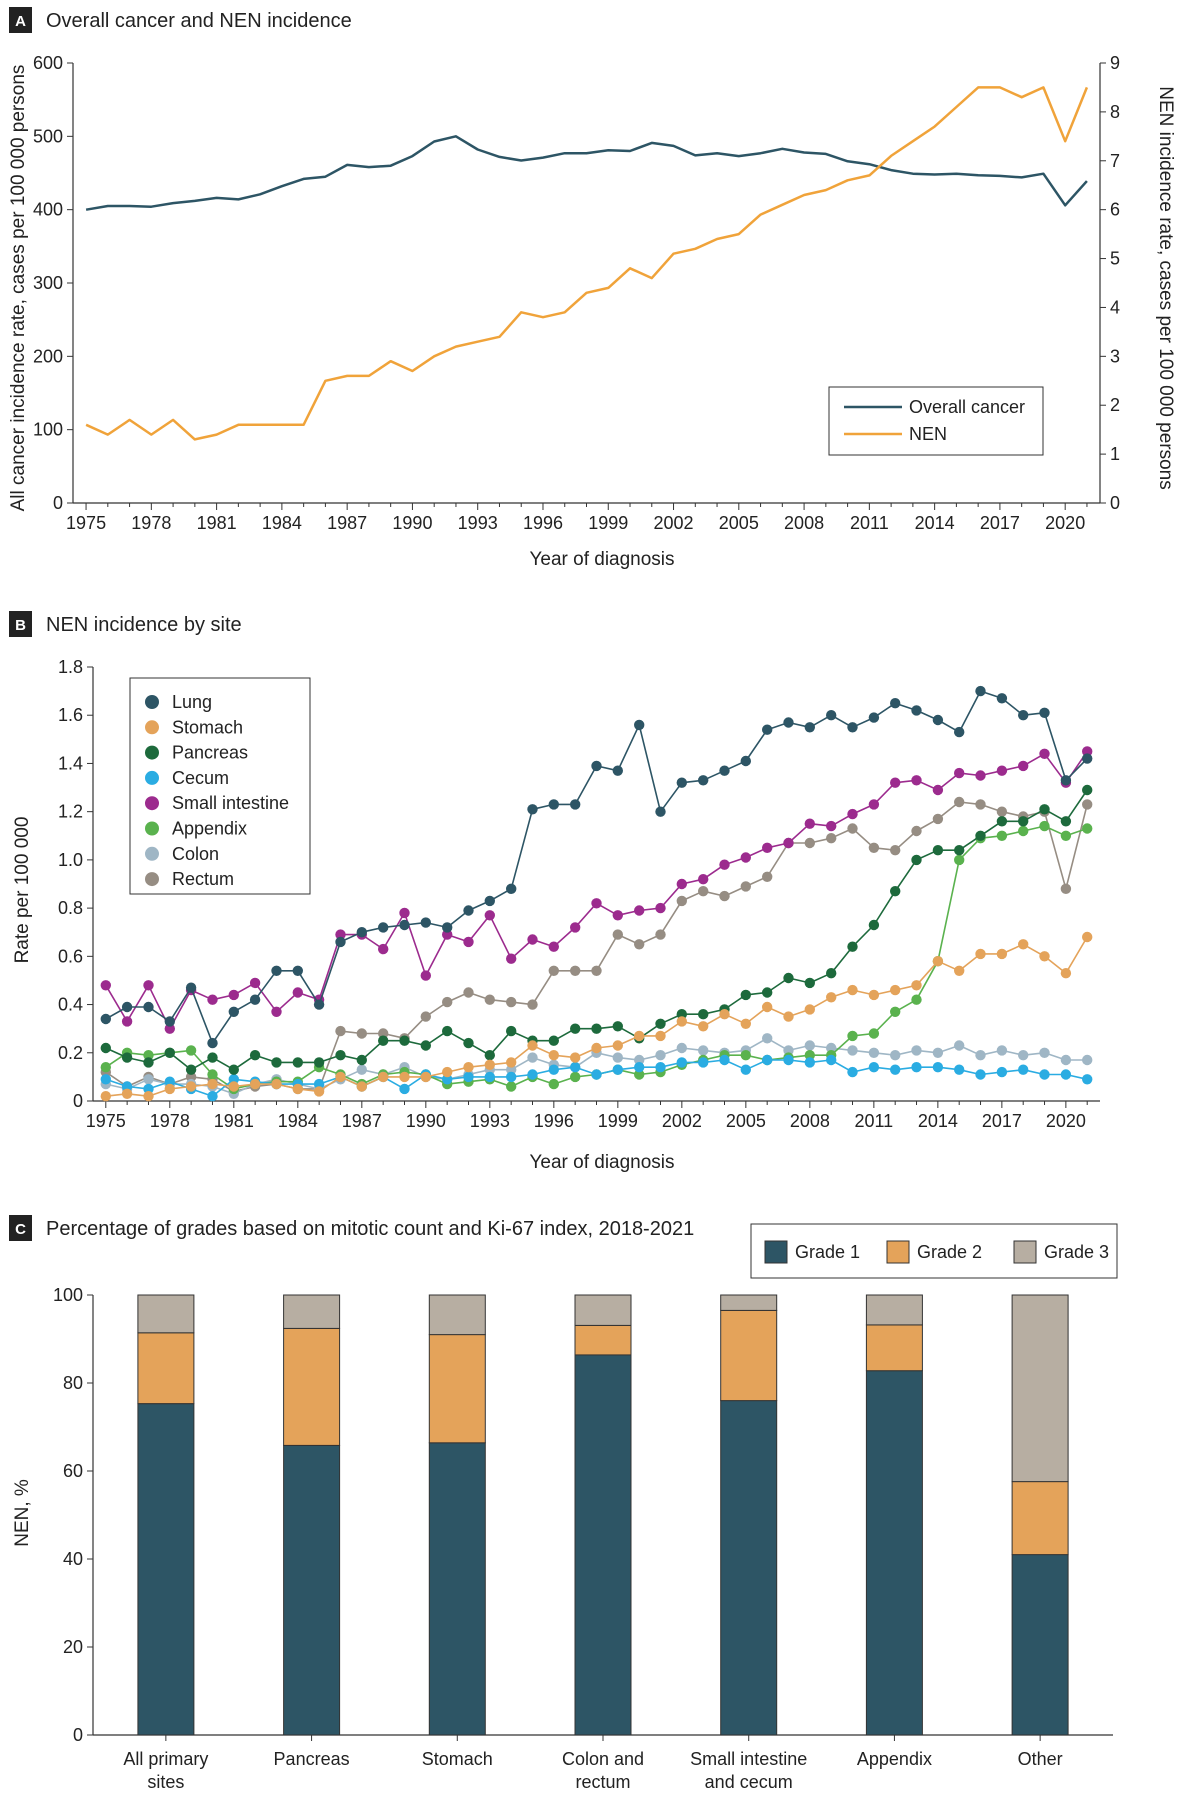 Image resolution: width=1179 pixels, height=1807 pixels. I want to click on panel-c-xtick-label: sites, so click(165, 1782).